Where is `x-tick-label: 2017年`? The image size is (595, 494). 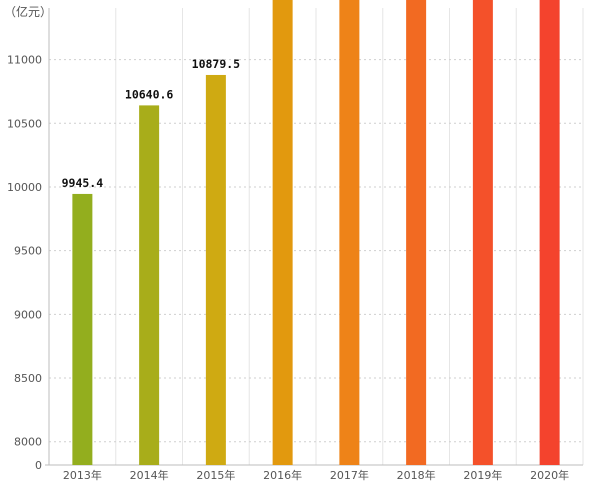
x-tick-label: 2017年 is located at coordinates (349, 475).